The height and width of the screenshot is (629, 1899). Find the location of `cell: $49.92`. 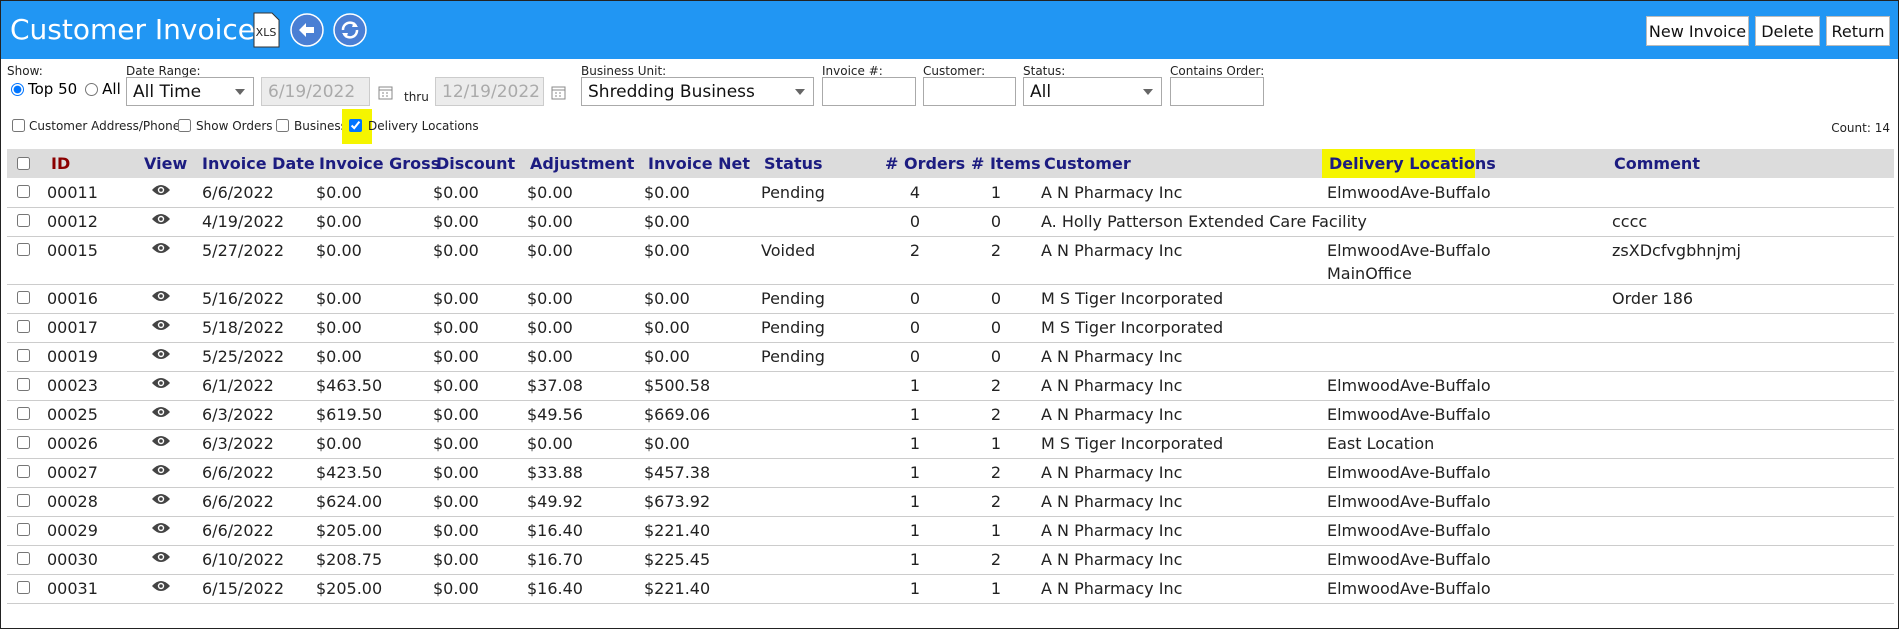

cell: $49.92 is located at coordinates (555, 501).